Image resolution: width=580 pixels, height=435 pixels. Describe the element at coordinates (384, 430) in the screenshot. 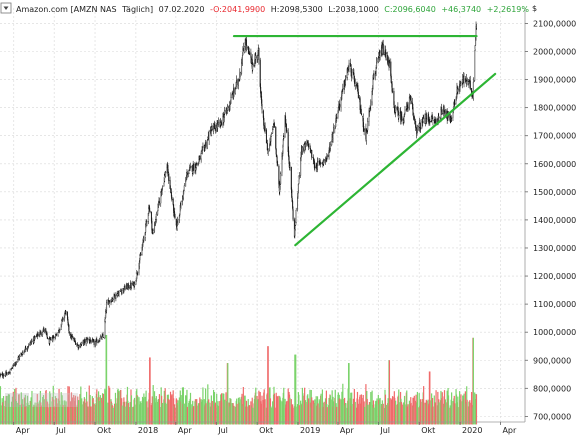

I see `x-tick-label: Jul` at that location.